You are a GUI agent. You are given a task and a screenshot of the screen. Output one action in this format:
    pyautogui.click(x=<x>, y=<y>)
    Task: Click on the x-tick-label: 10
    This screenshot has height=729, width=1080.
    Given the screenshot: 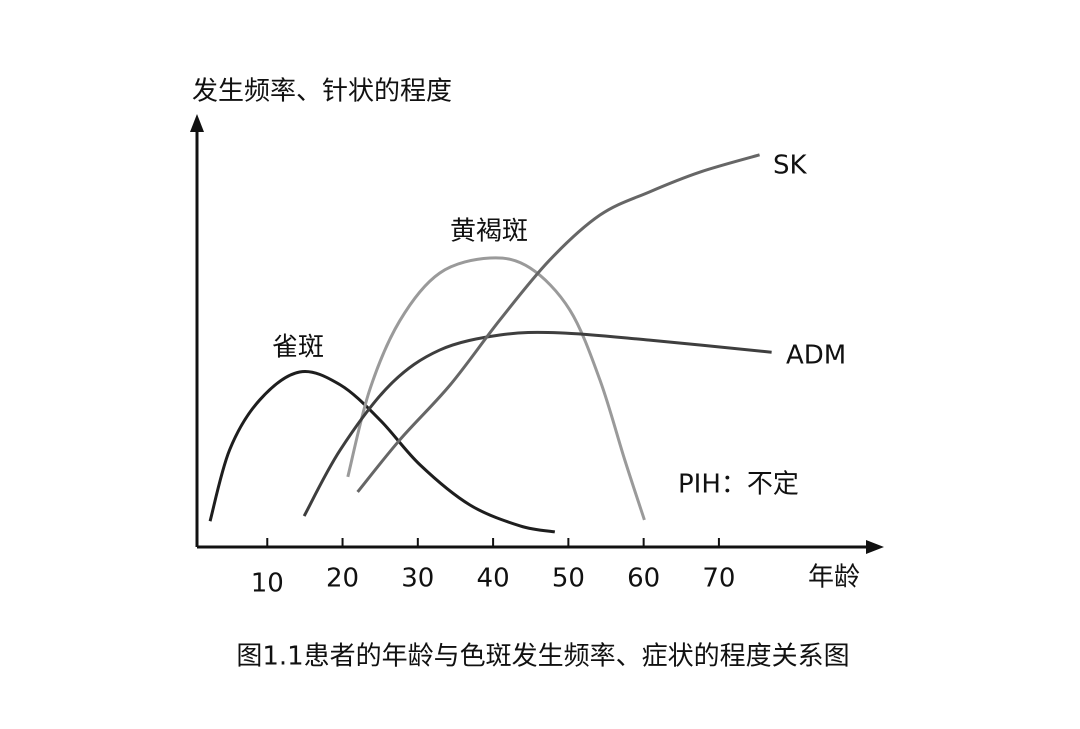 What is the action you would take?
    pyautogui.click(x=267, y=584)
    